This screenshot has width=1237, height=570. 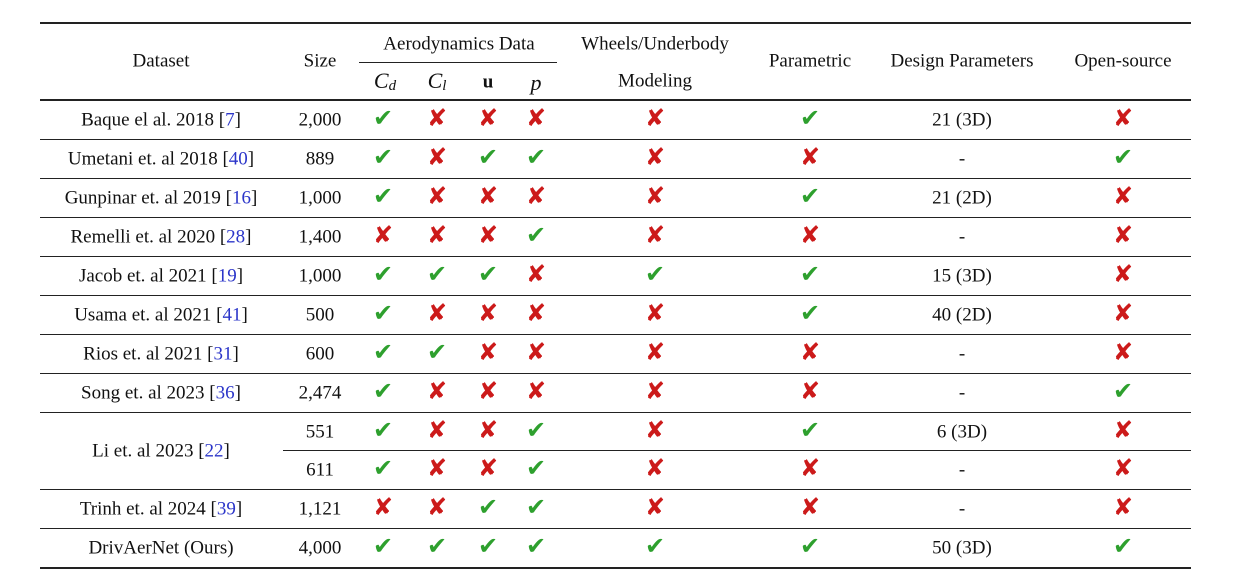 What do you see at coordinates (161, 237) in the screenshot?
I see `dataset-name: Remelli et. al 2020 [28]` at bounding box center [161, 237].